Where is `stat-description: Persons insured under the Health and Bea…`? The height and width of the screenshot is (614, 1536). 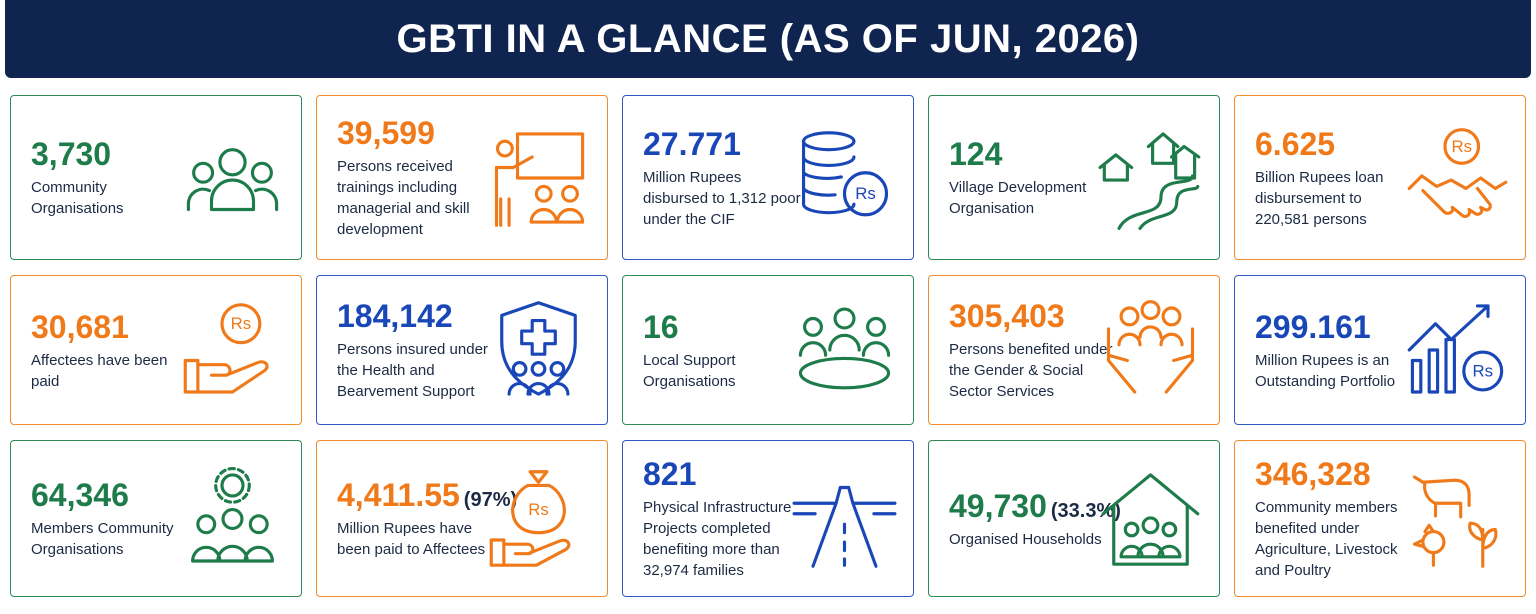
stat-description: Persons insured under the Health and Bea… is located at coordinates (412, 370).